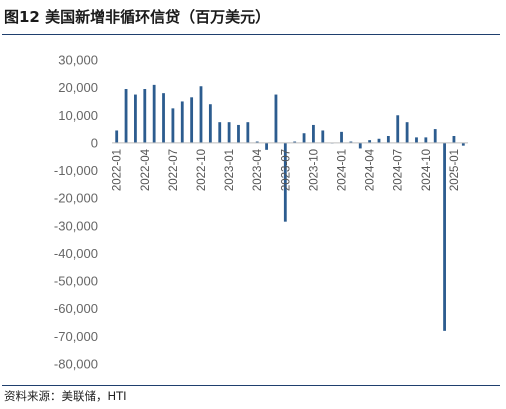 The height and width of the screenshot is (409, 506). Describe the element at coordinates (65, 396) in the screenshot. I see `source-note: 资料来源：美联储，HTI` at that location.